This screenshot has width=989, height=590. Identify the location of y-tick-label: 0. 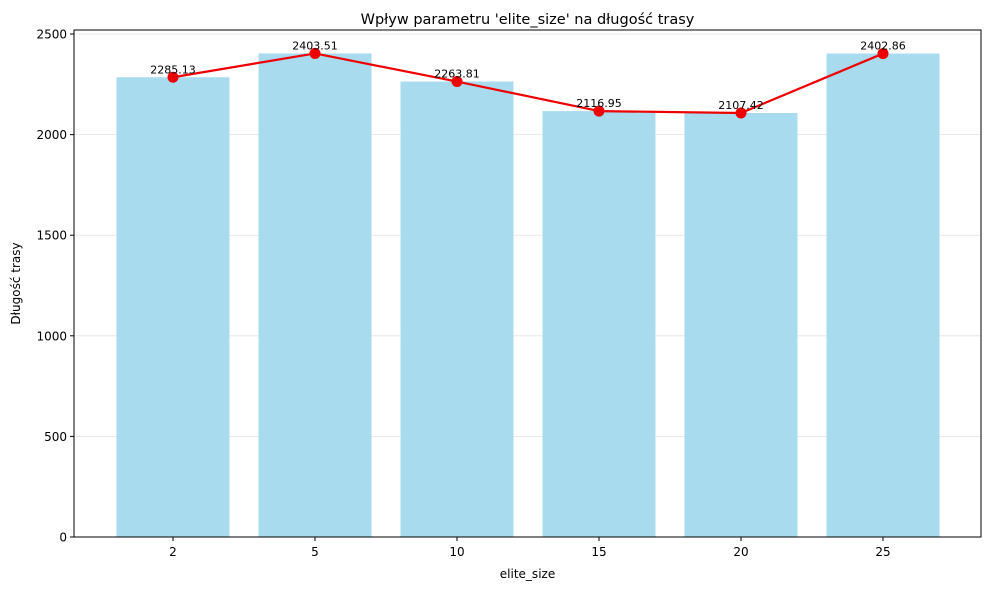
(63, 538).